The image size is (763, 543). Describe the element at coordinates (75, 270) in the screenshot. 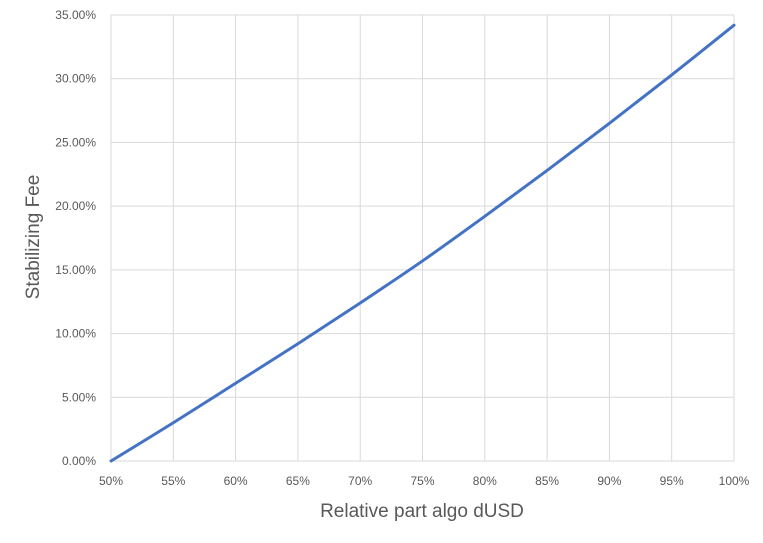

I see `y-tick-label: 15.00%` at that location.